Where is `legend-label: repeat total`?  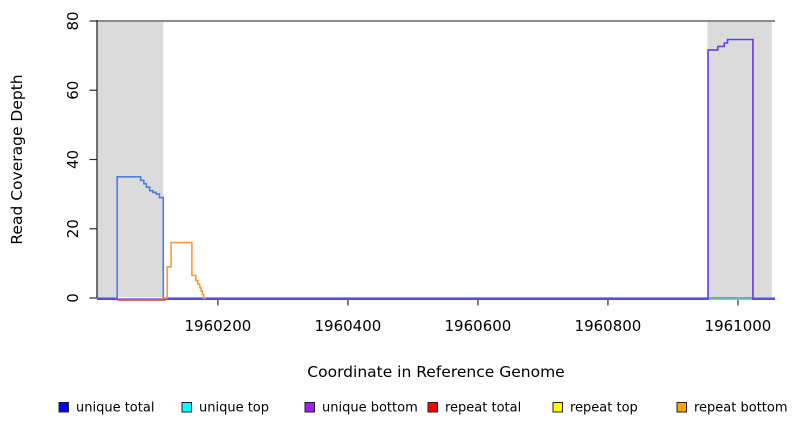
legend-label: repeat total is located at coordinates (483, 408).